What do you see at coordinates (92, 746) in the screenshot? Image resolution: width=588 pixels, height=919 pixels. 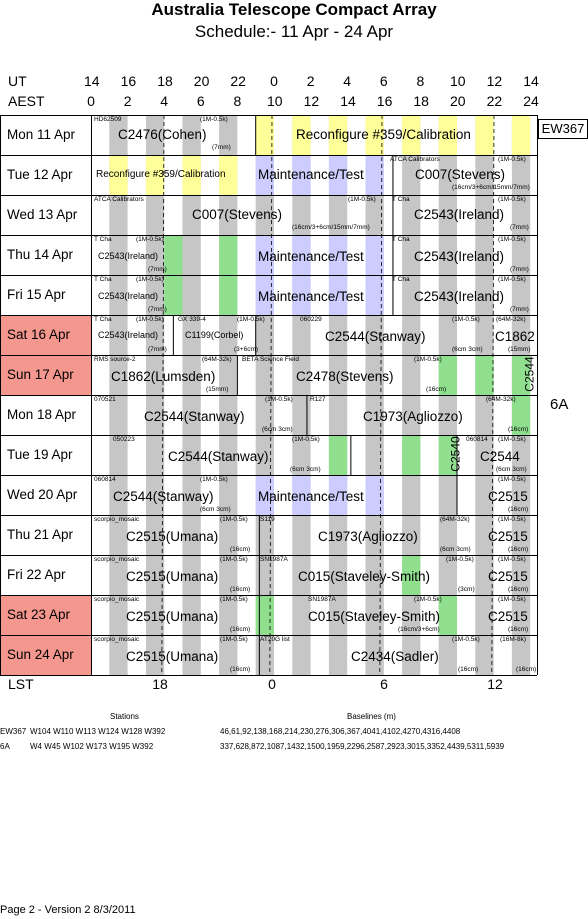 I see `footer-stations-6a: W4 W45 W102 W173 W195 W392` at bounding box center [92, 746].